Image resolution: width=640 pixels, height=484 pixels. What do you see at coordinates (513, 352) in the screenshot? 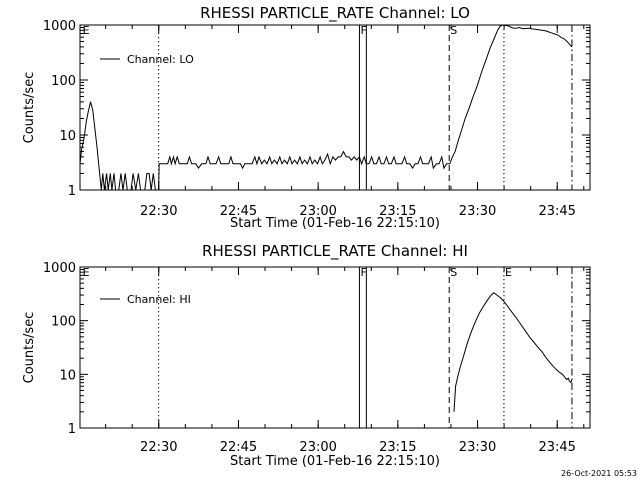
I see `series-line` at bounding box center [513, 352].